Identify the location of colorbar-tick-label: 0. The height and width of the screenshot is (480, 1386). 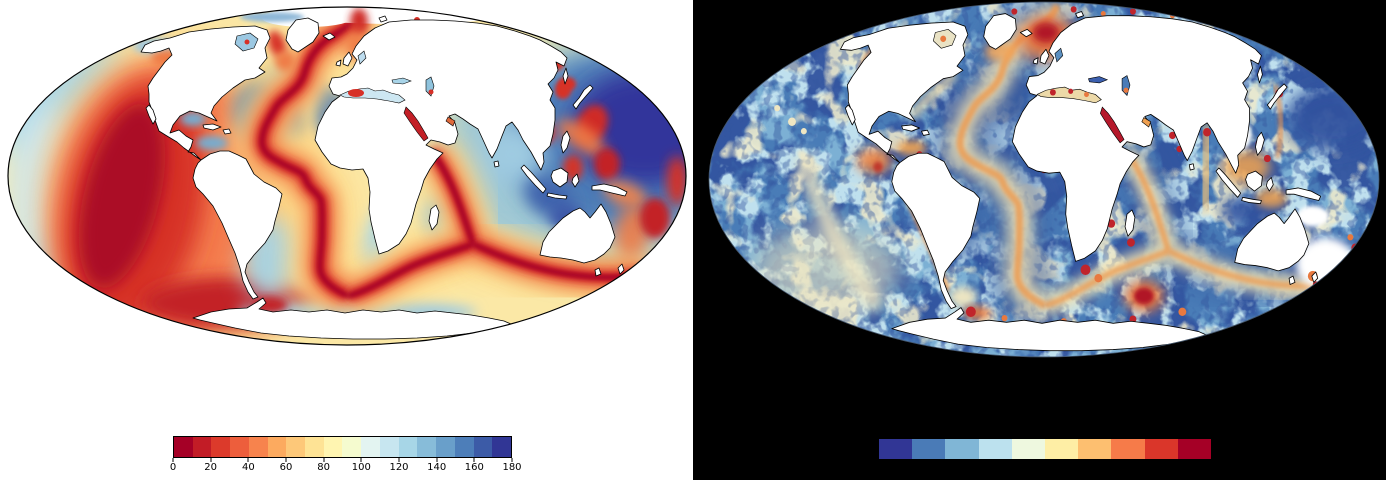
(173, 467).